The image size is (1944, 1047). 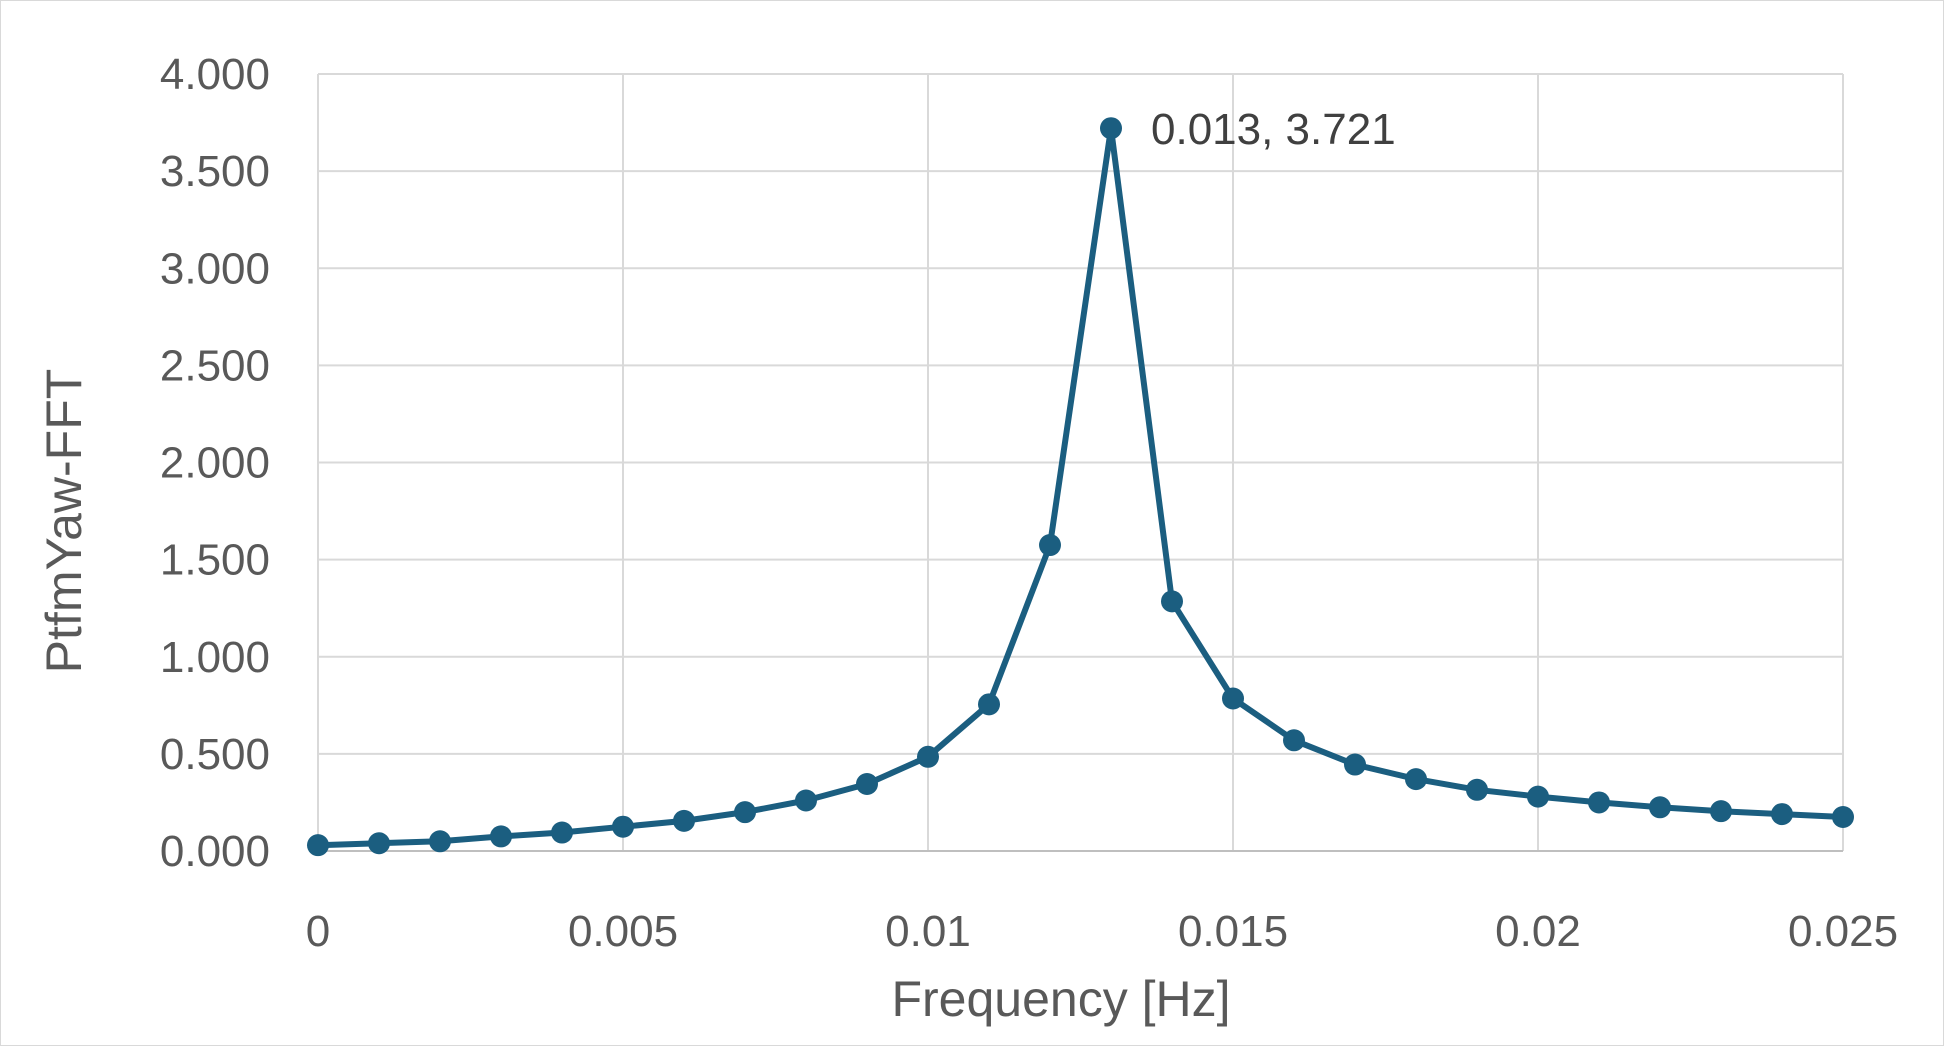 I want to click on x-tick-label: 0.01, so click(x=928, y=931).